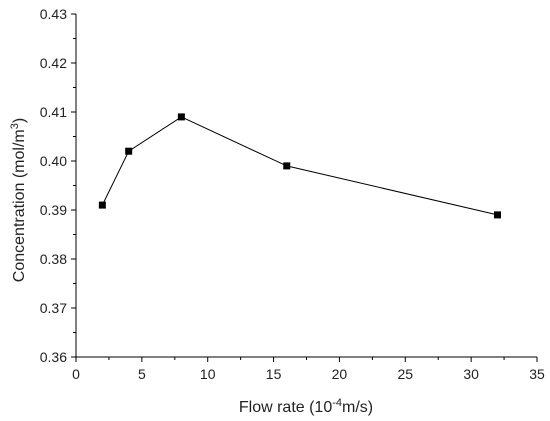 This screenshot has width=550, height=421. What do you see at coordinates (18, 200) in the screenshot?
I see `y-axis-label: Concentration (mol/m3)` at bounding box center [18, 200].